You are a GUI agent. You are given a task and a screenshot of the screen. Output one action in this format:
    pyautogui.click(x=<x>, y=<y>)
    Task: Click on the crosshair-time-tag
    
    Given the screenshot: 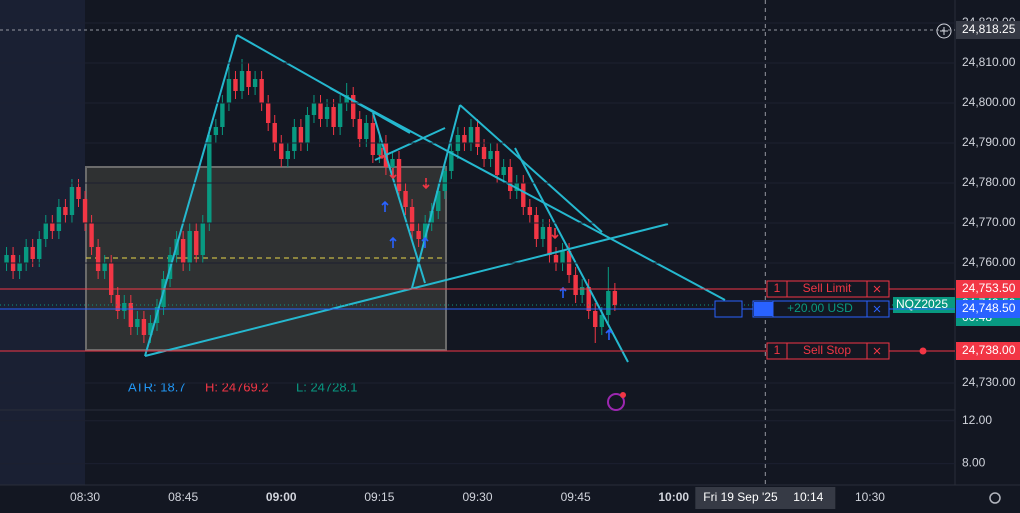 What is the action you would take?
    pyautogui.click(x=765, y=498)
    